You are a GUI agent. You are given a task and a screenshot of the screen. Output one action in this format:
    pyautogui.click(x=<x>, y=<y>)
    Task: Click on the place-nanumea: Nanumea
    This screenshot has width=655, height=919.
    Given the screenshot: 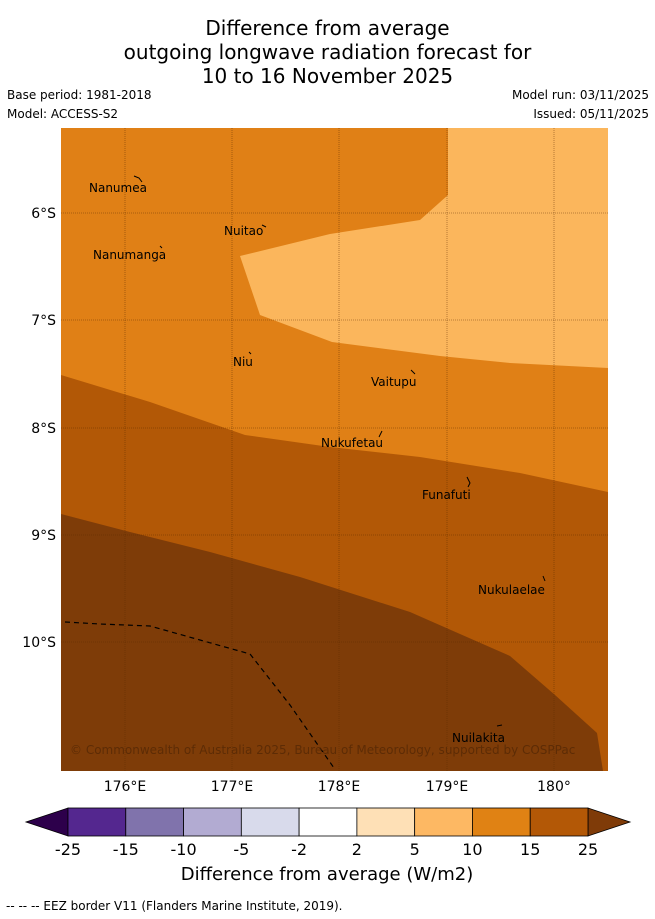 What is the action you would take?
    pyautogui.click(x=118, y=188)
    